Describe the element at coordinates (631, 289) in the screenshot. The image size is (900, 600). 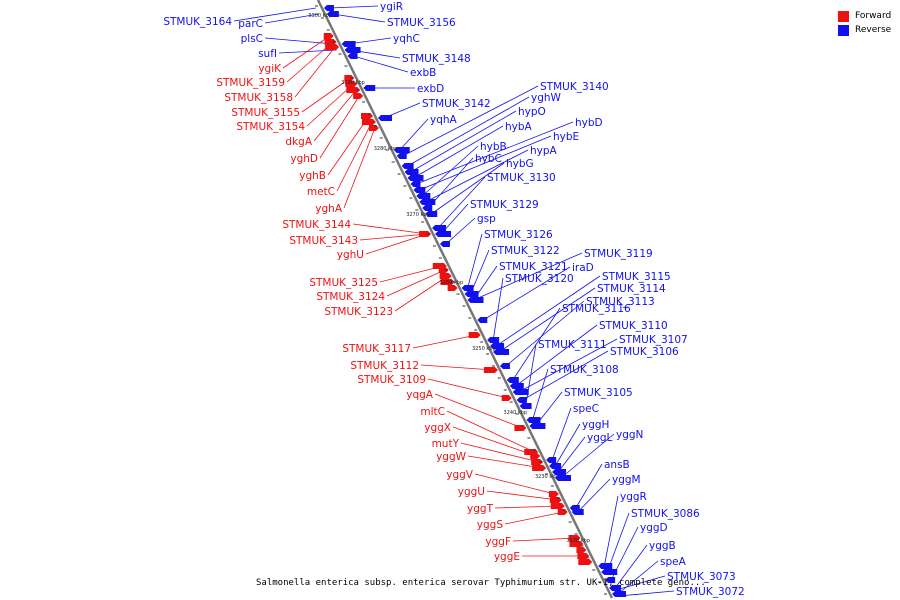
I see `gene-label: STMUK_3114` at that location.